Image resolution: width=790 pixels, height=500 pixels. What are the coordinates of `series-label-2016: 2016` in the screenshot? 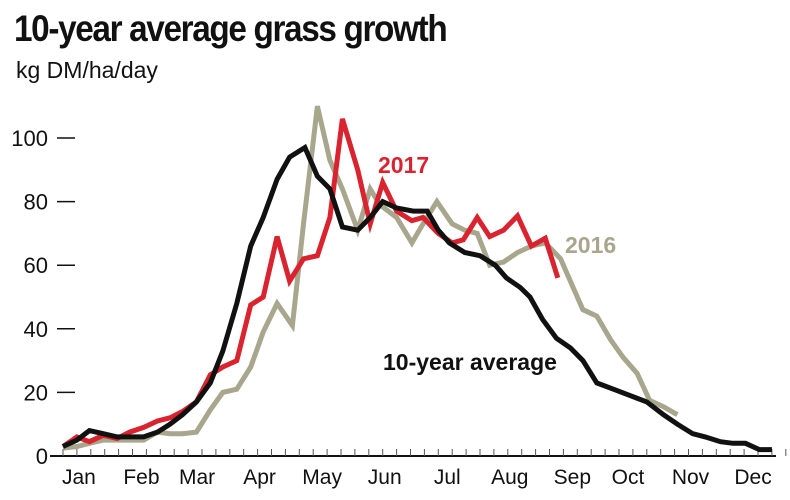 It's located at (590, 245).